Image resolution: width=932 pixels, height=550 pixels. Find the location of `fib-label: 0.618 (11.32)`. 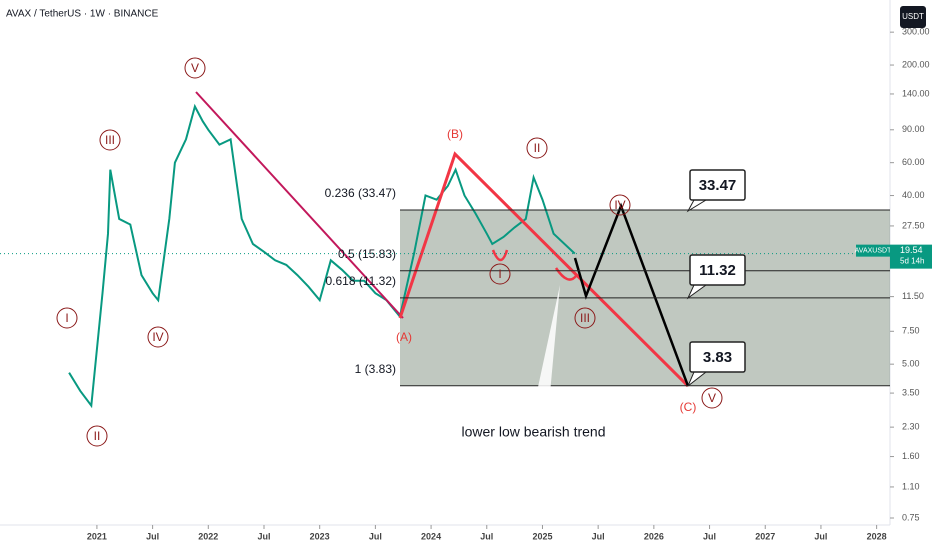

fib-label: 0.618 (11.32) is located at coordinates (361, 281).